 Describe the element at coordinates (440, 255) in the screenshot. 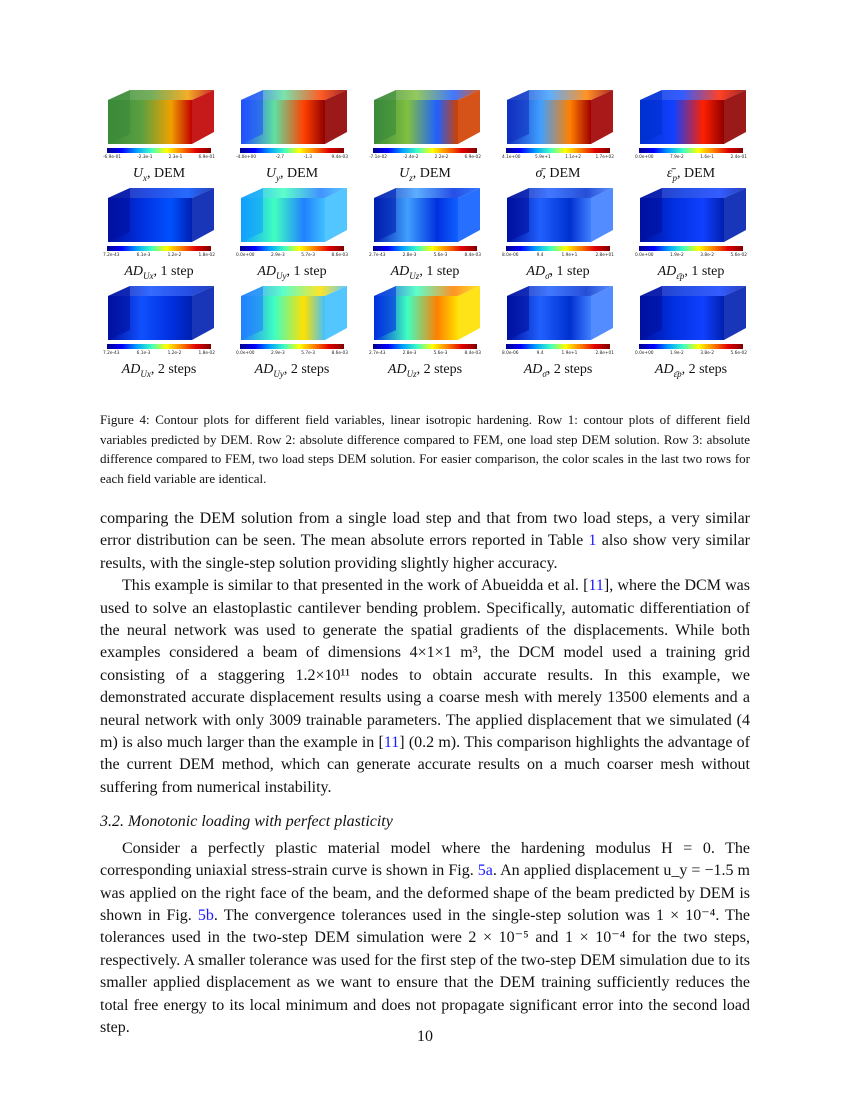

I see `colorbar-tick-label: 5.6e-3` at that location.